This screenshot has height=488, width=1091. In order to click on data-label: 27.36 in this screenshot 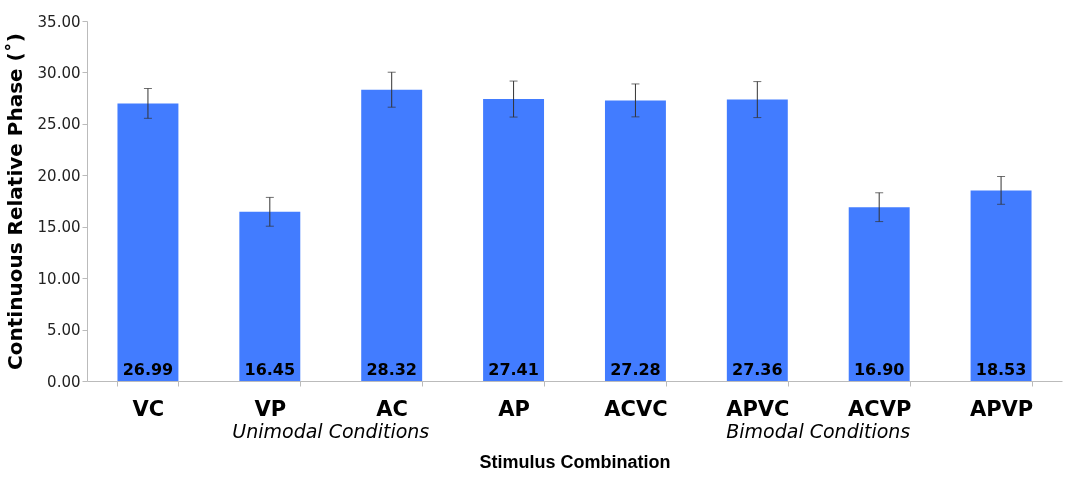, I will do `click(757, 369)`.